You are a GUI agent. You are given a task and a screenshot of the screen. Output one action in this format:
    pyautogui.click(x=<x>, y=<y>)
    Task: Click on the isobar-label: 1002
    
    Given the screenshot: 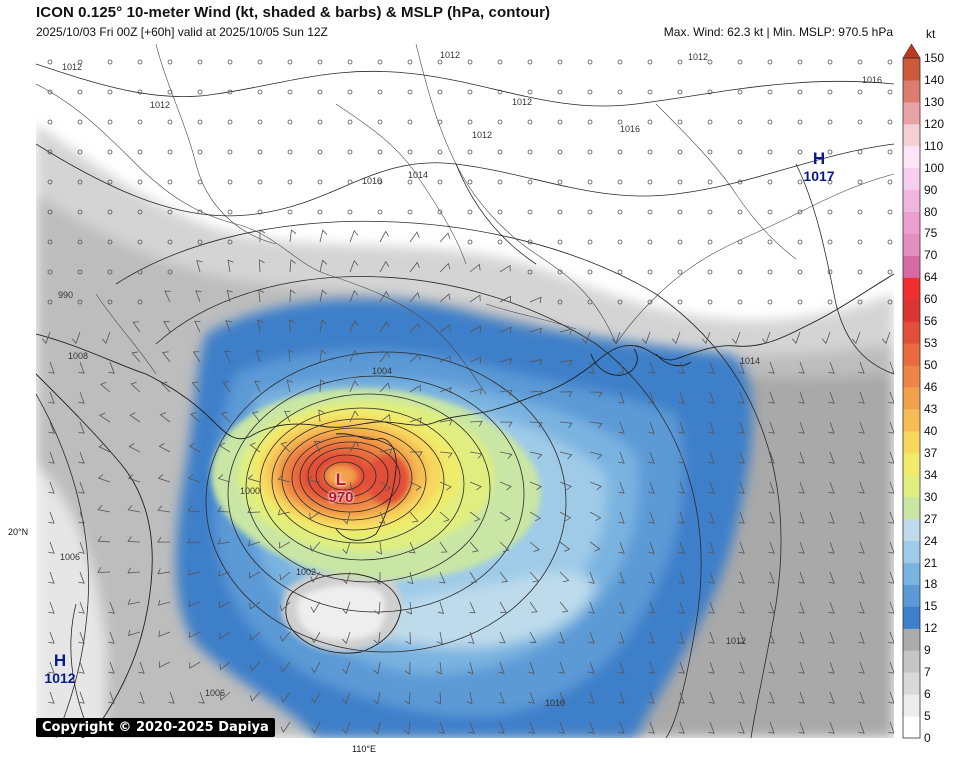 What is the action you would take?
    pyautogui.click(x=306, y=572)
    